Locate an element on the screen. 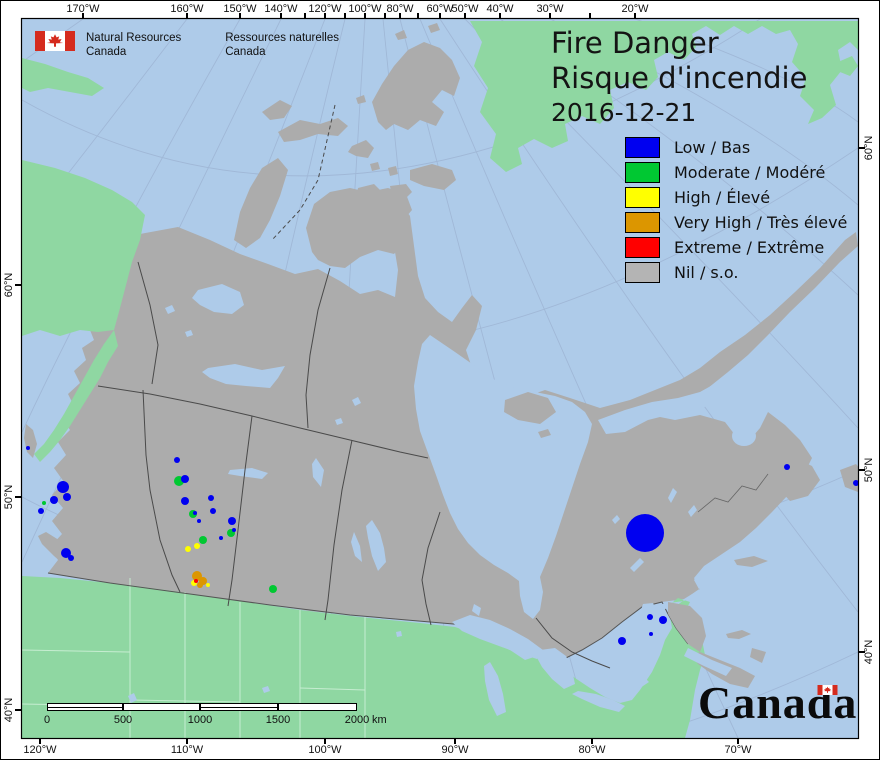 The width and height of the screenshot is (880, 760). wordmark-flag-icon is located at coordinates (827, 690).